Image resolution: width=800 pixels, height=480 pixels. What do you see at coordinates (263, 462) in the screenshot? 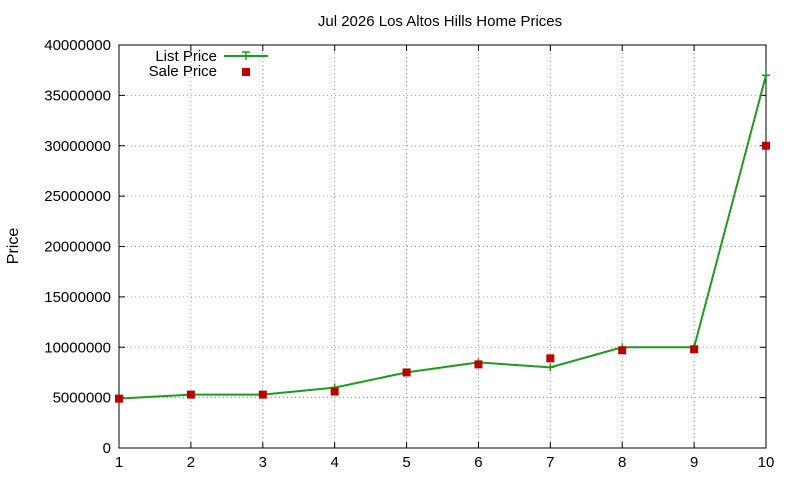
I see `x-tick-label: 3` at bounding box center [263, 462].